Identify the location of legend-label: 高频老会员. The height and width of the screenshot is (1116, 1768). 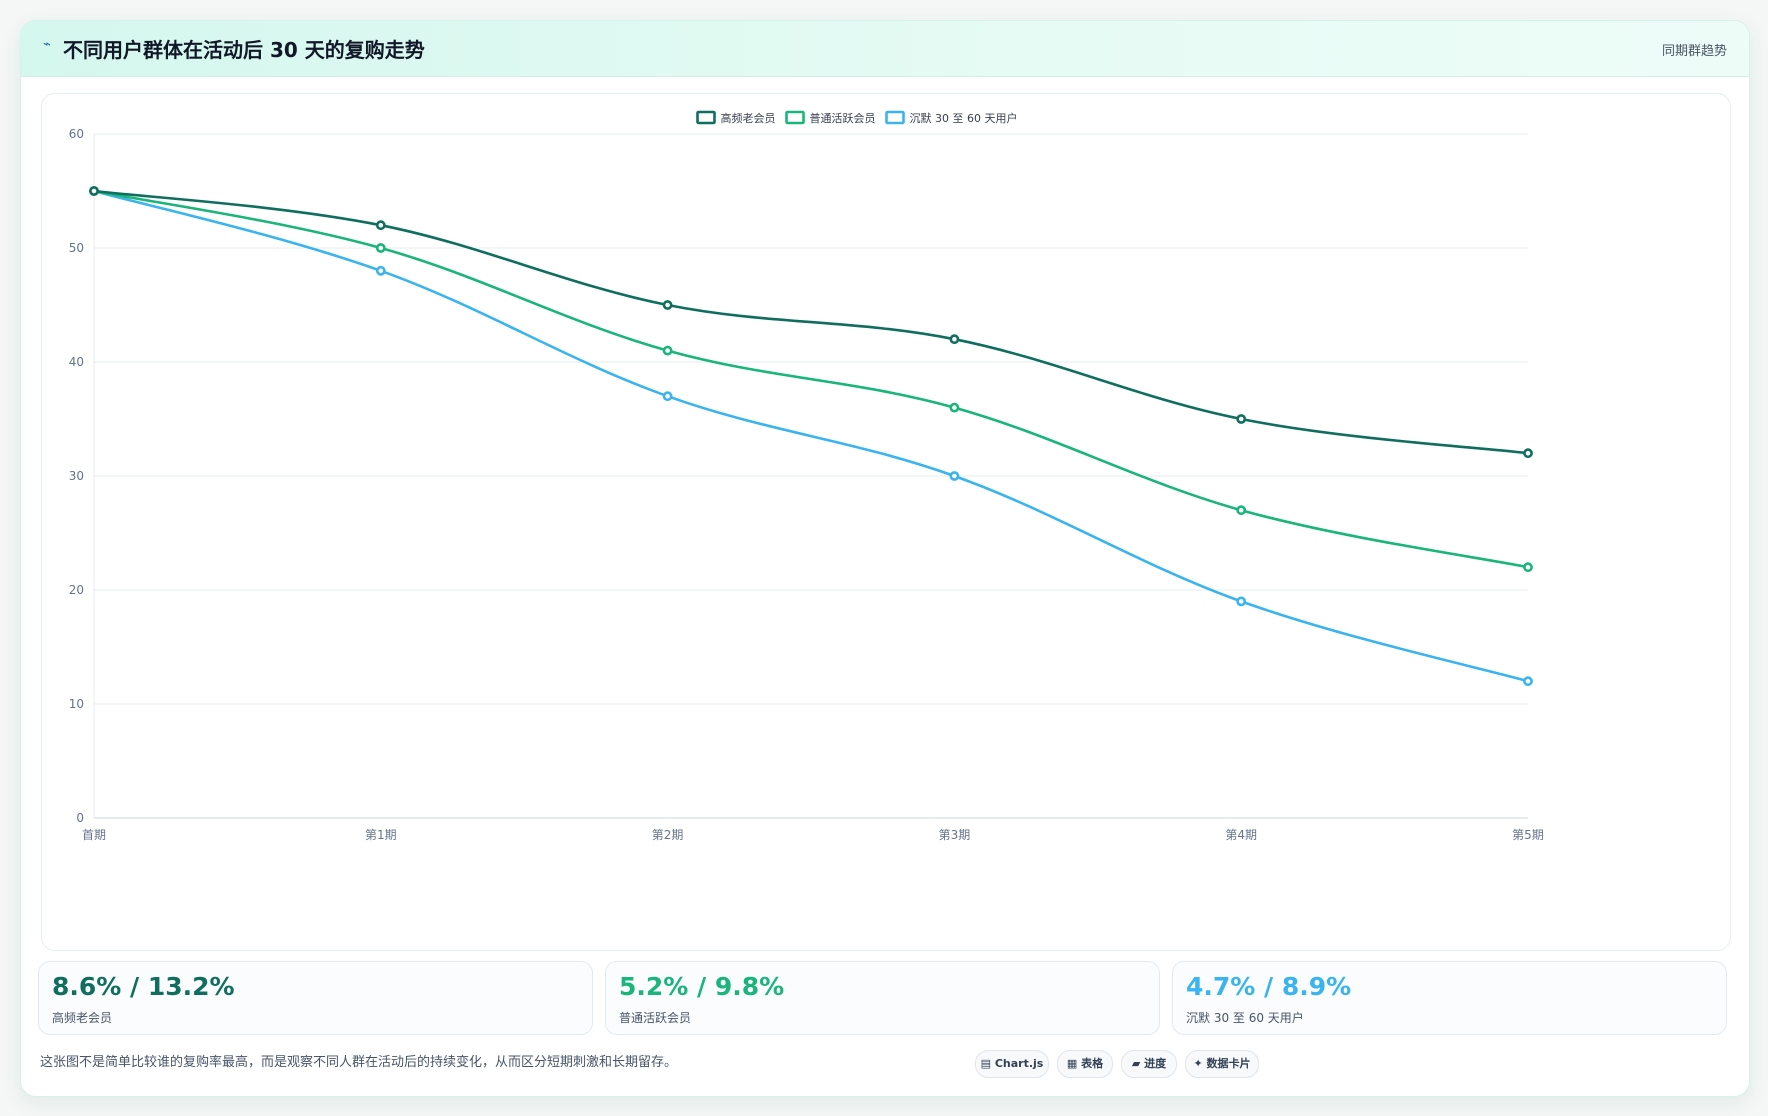
(748, 118).